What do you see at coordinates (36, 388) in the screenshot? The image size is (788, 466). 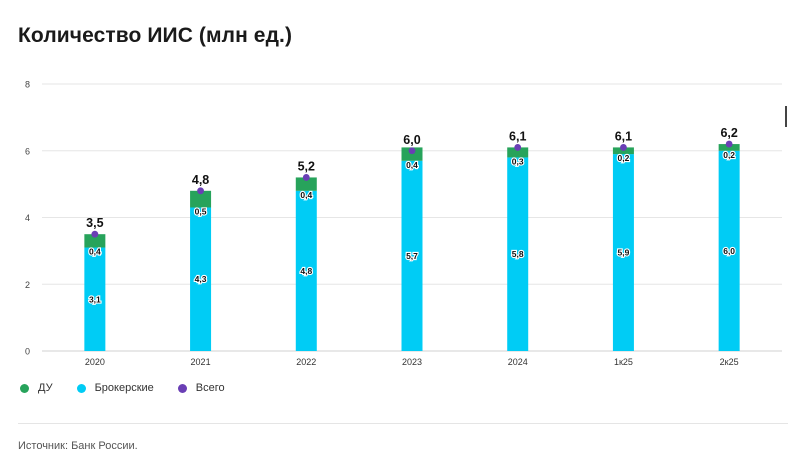 I see `legend-item-du: ДУ` at bounding box center [36, 388].